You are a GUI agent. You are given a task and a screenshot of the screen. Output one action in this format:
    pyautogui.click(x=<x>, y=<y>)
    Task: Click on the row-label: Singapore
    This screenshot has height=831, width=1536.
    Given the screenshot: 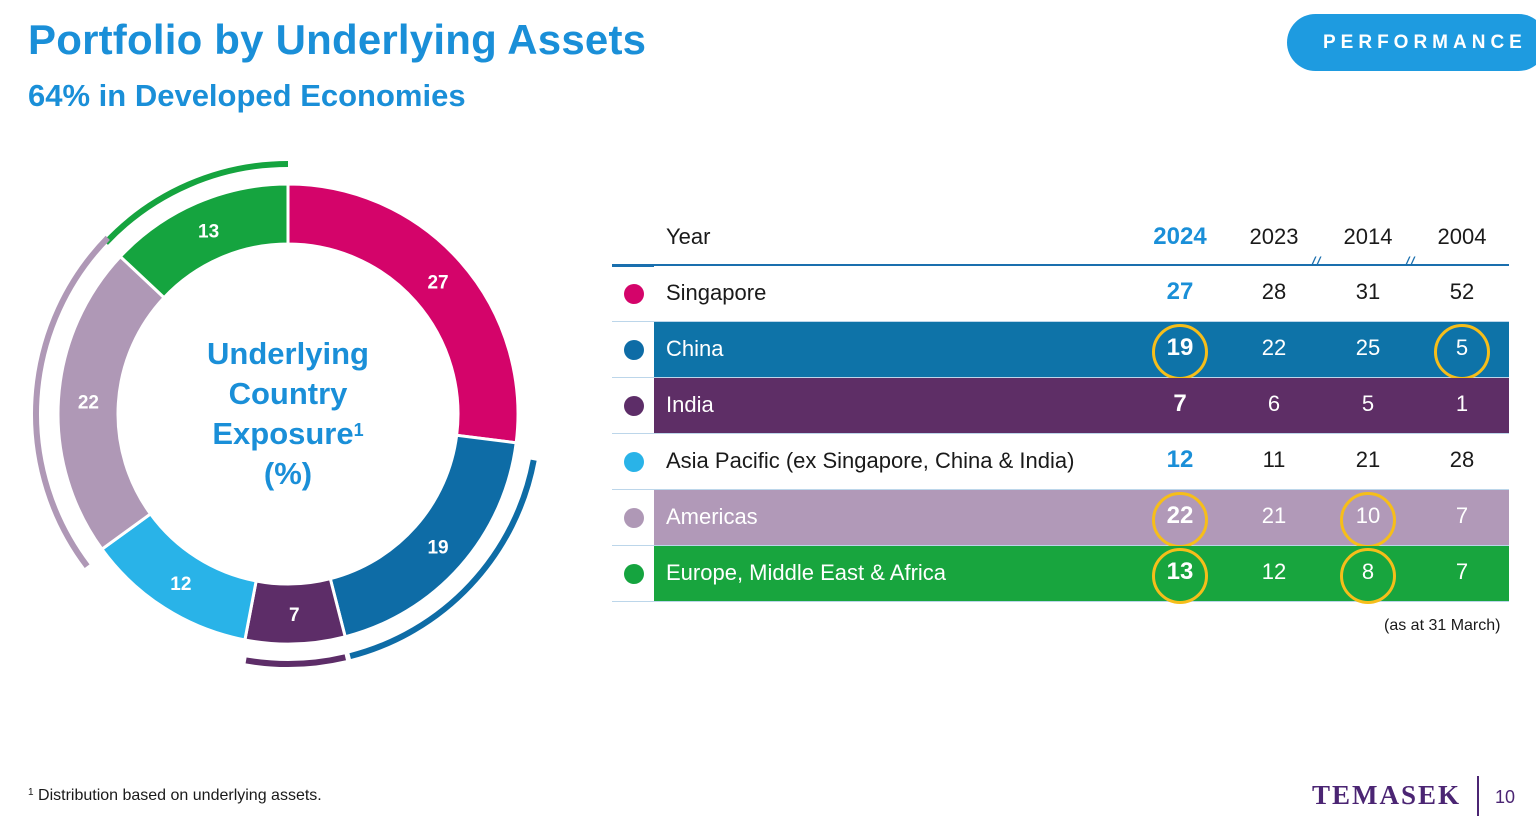 What is the action you would take?
    pyautogui.click(x=716, y=292)
    